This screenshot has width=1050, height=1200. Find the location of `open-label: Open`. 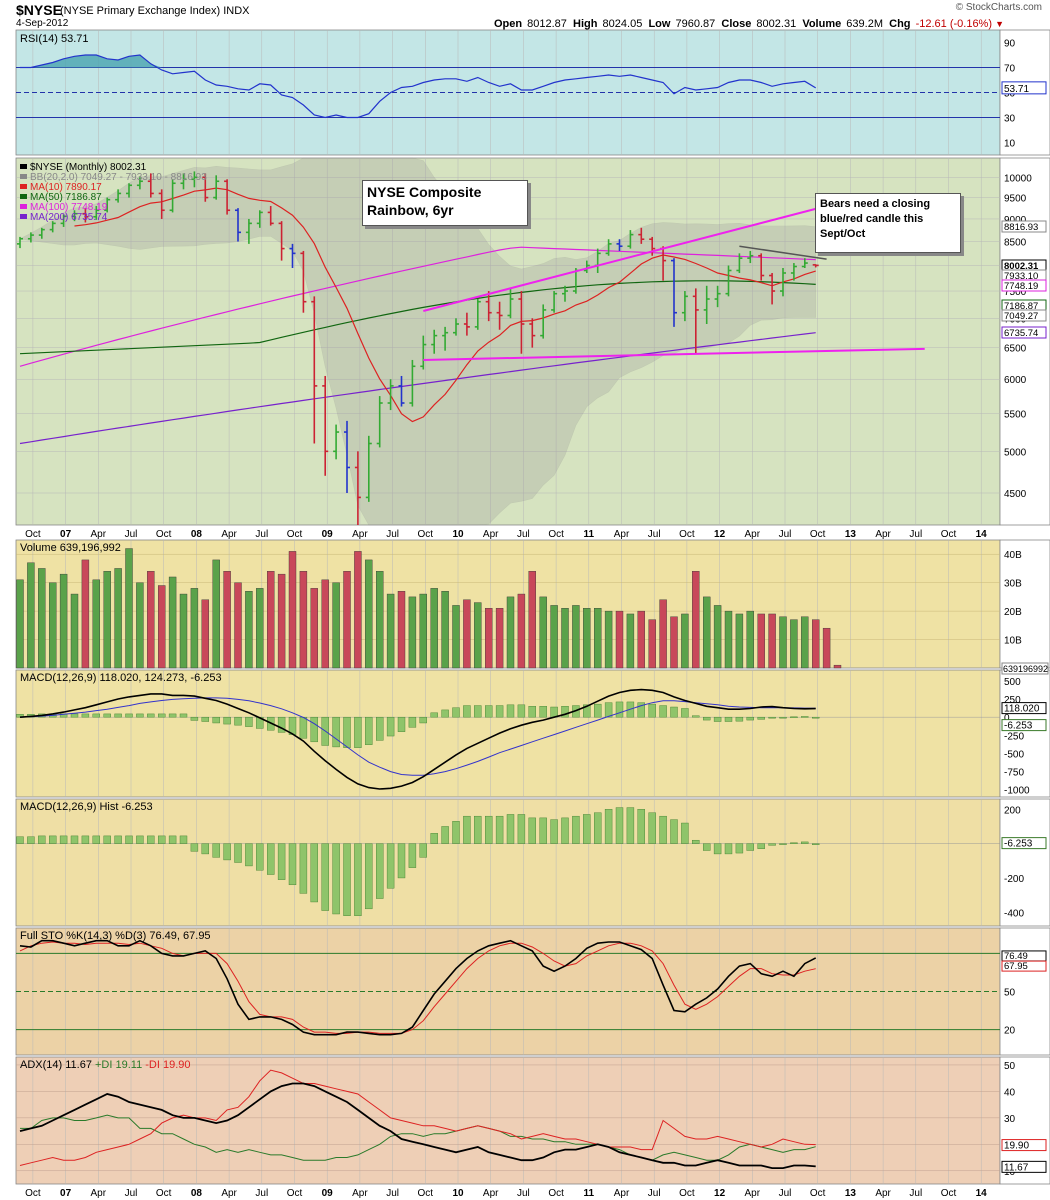

open-label: Open is located at coordinates (508, 24).